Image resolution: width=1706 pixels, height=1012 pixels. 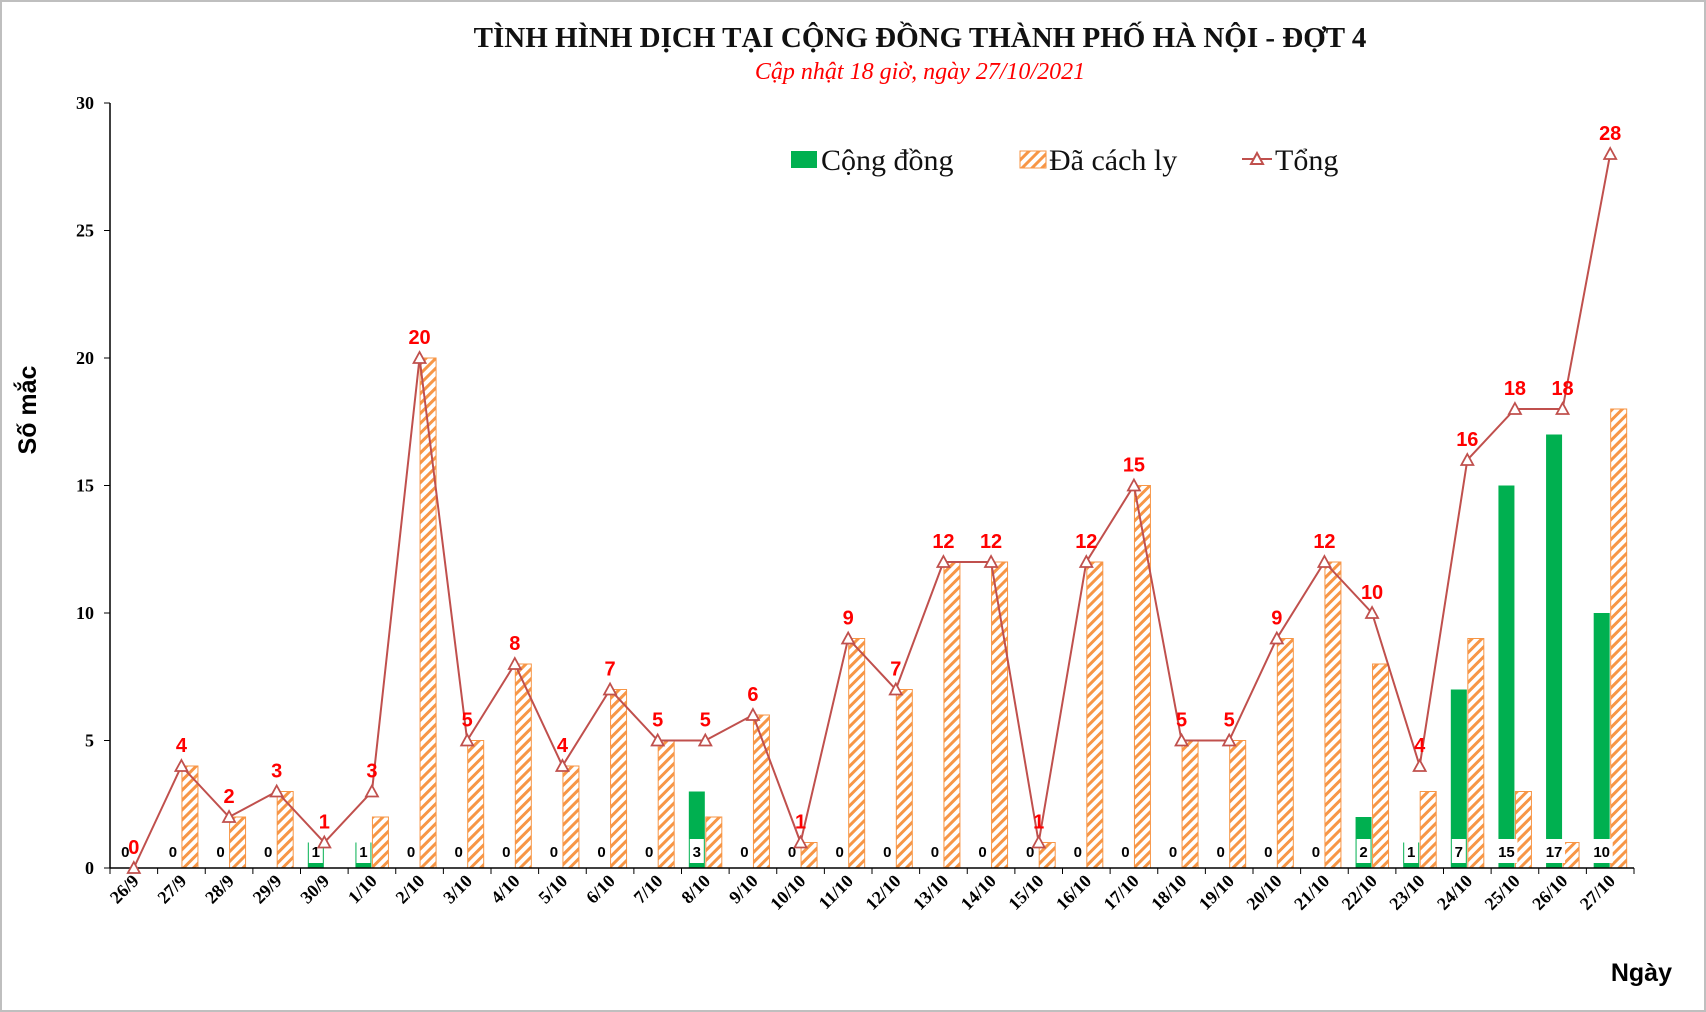 I want to click on total-data-label: 0, so click(x=133, y=848).